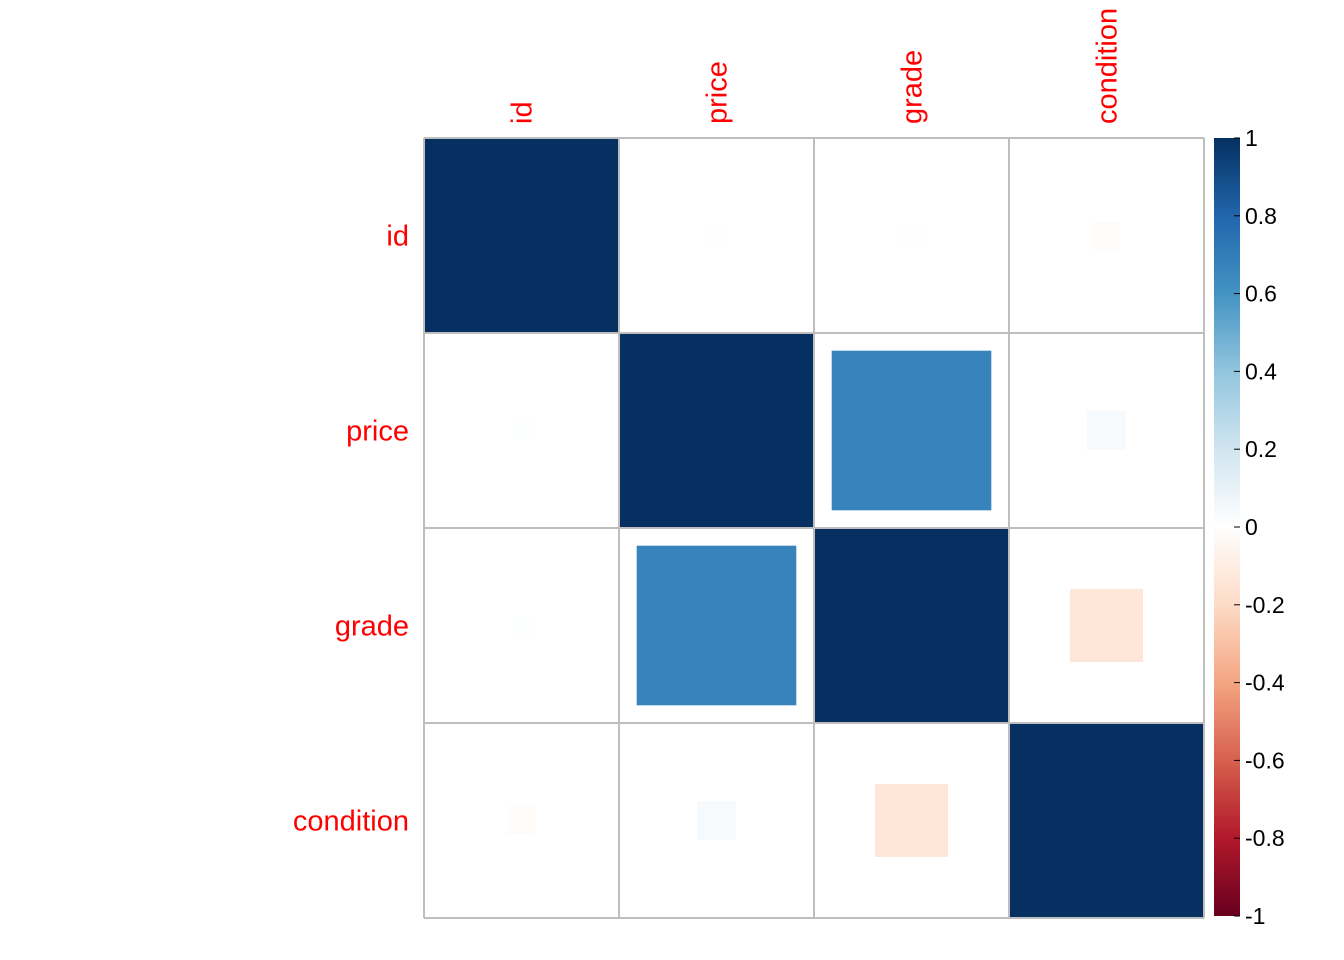 The image size is (1344, 960). What do you see at coordinates (351, 529) in the screenshot?
I see `row-labels: id price grade condition` at bounding box center [351, 529].